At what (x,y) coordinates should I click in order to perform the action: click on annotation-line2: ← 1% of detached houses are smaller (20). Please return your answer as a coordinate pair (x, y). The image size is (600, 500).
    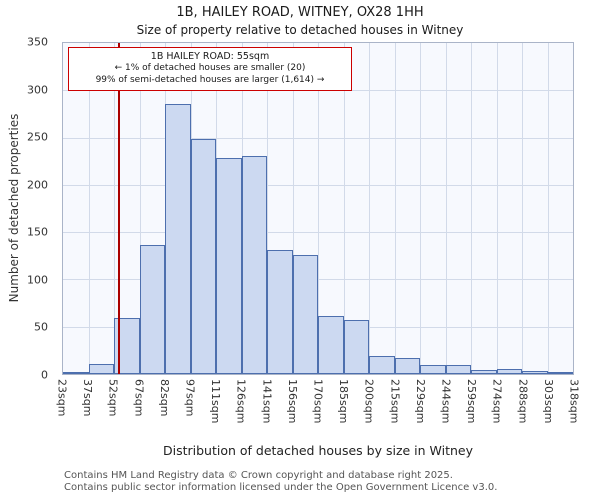
    Looking at the image, I should click on (210, 68).